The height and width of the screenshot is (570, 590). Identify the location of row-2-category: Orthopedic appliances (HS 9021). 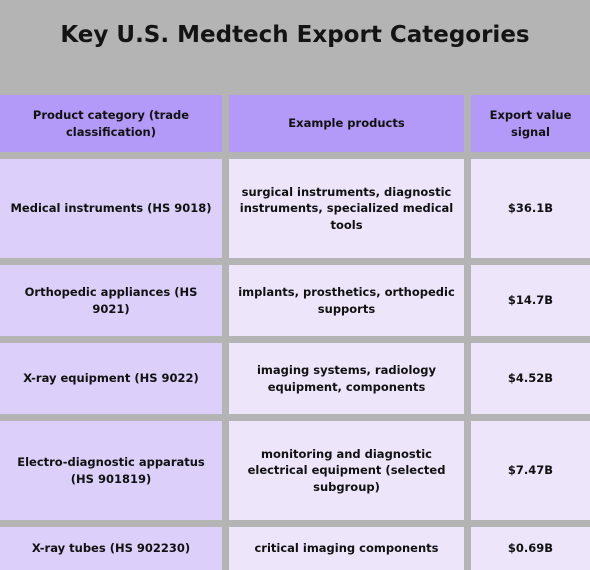
(111, 300).